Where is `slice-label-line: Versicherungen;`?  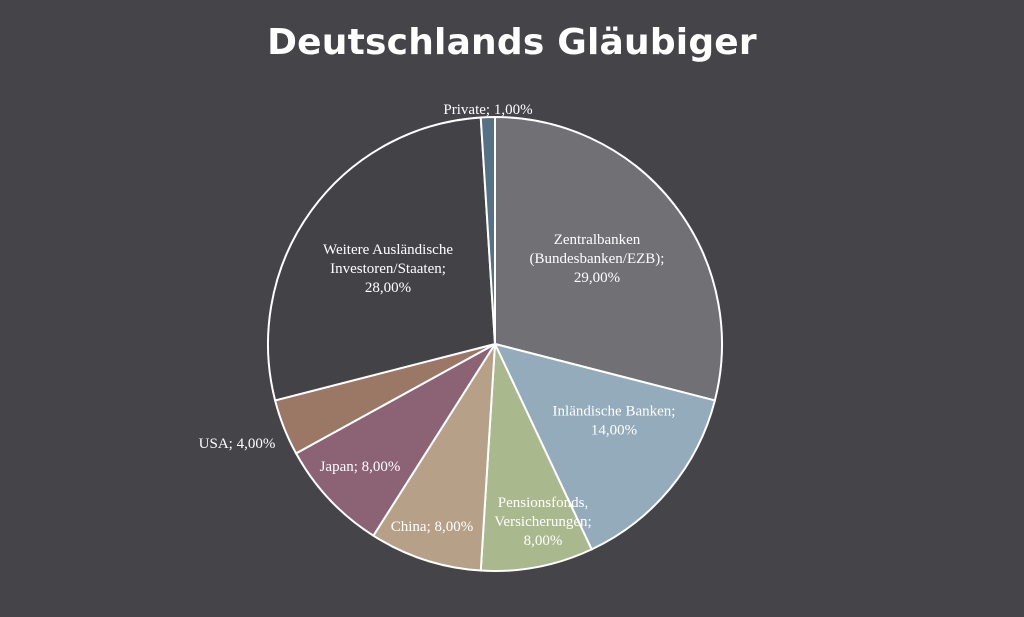
slice-label-line: Versicherungen; is located at coordinates (542, 522).